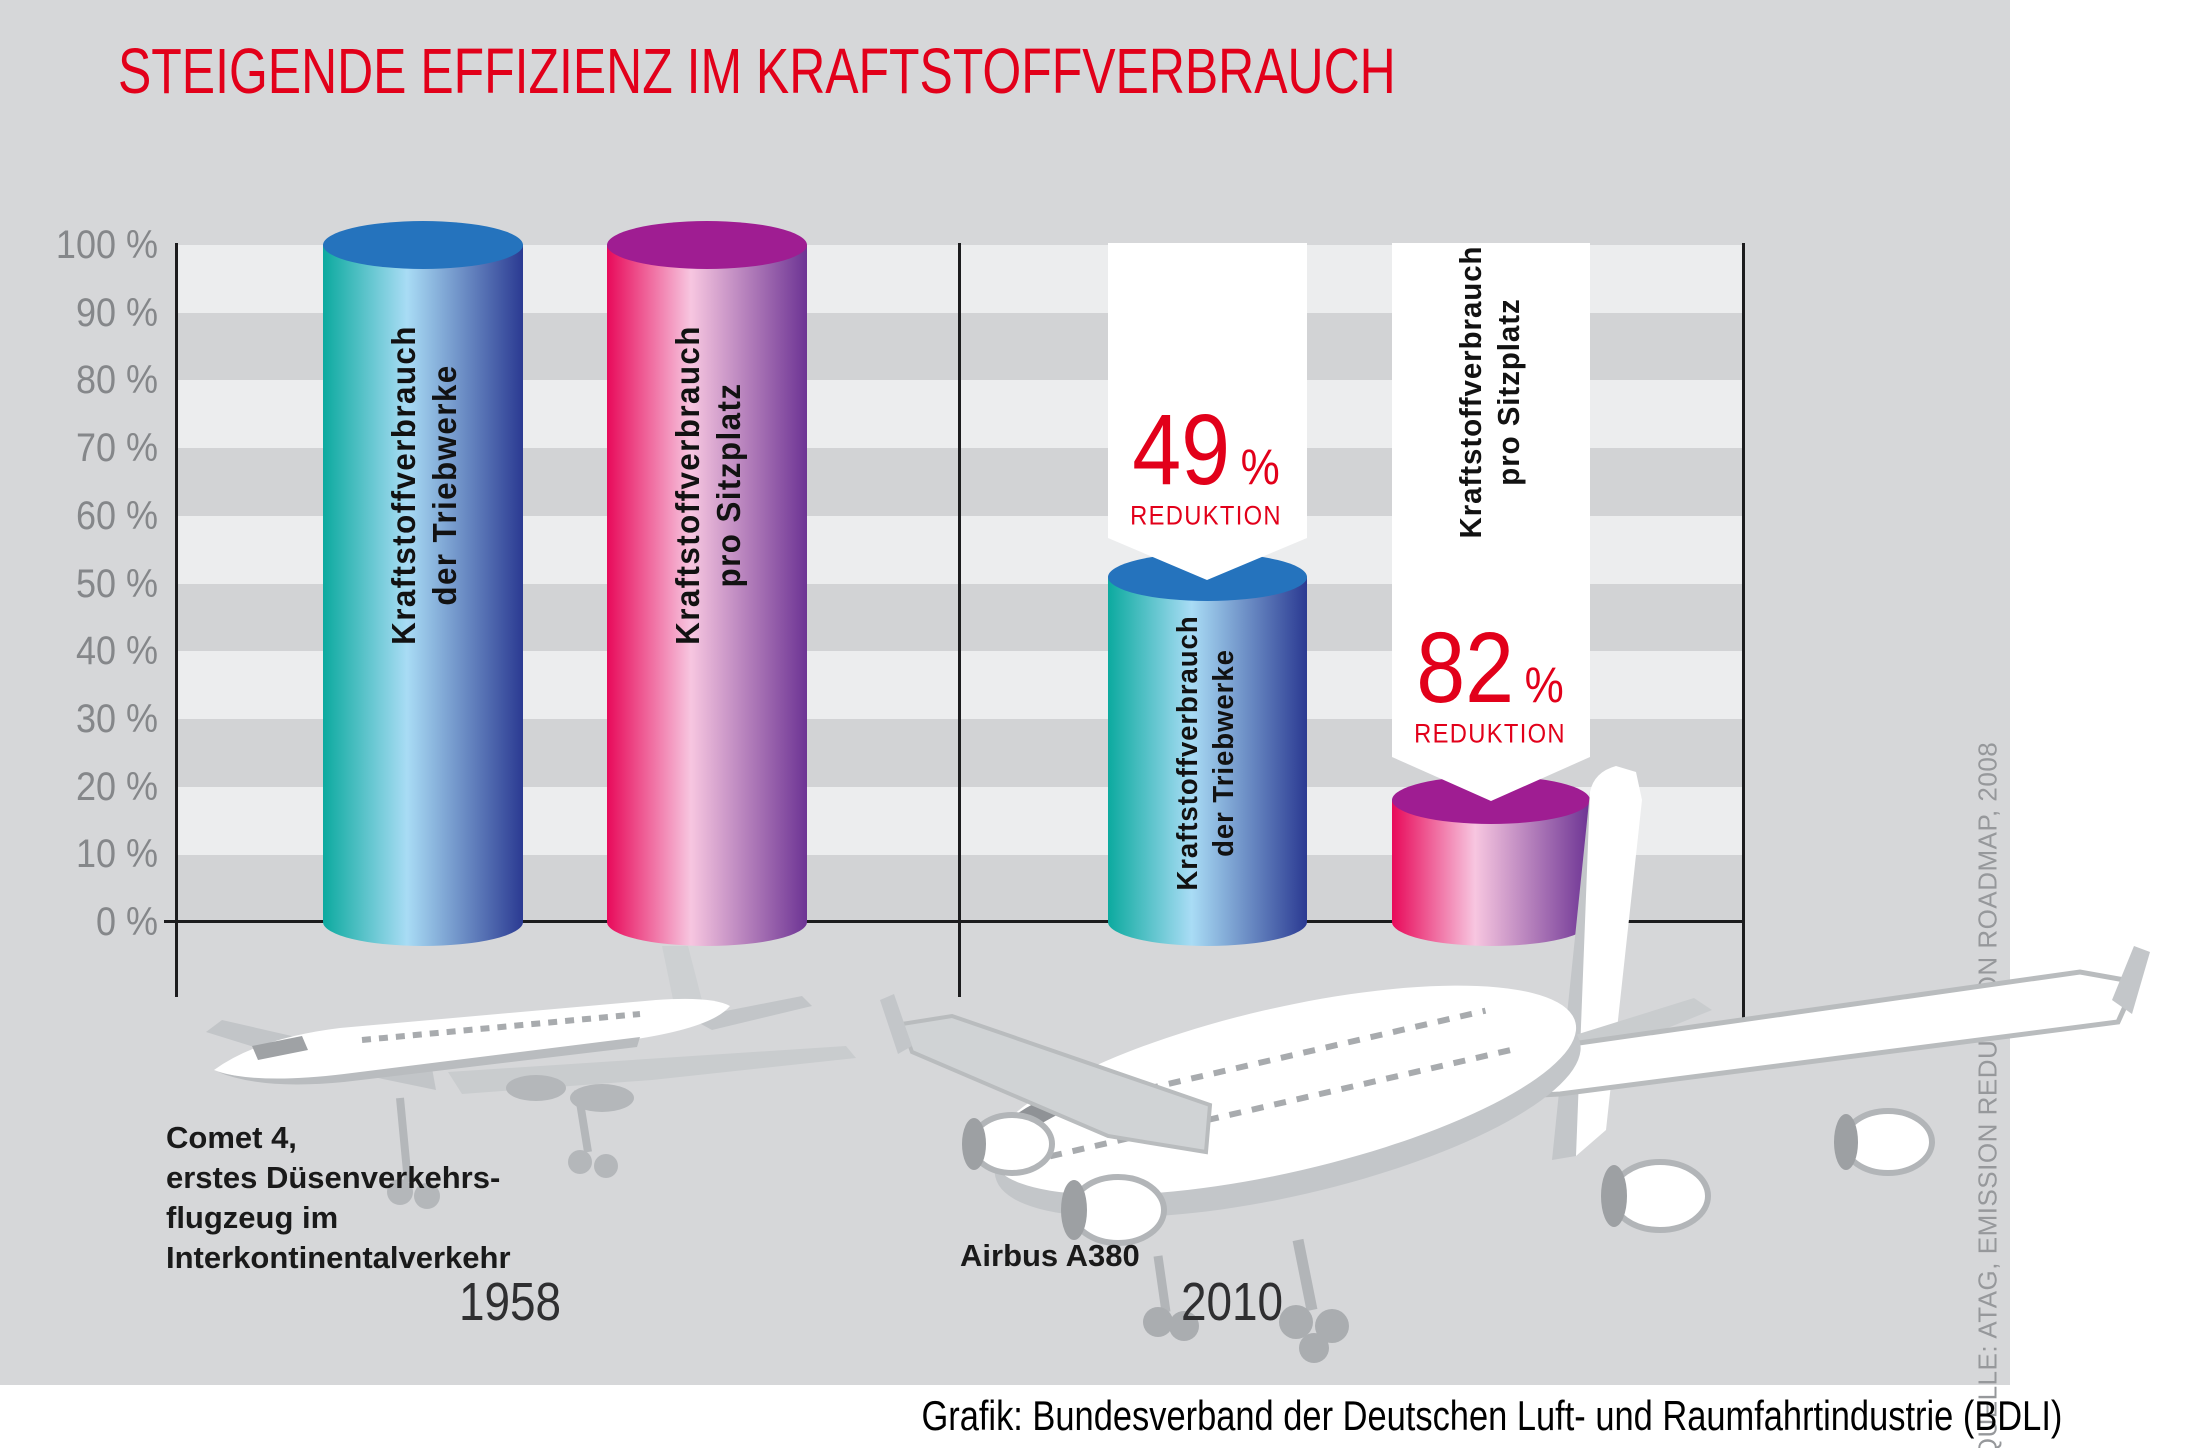  What do you see at coordinates (1274, 1104) in the screenshot?
I see `a380-main-deck-windows` at bounding box center [1274, 1104].